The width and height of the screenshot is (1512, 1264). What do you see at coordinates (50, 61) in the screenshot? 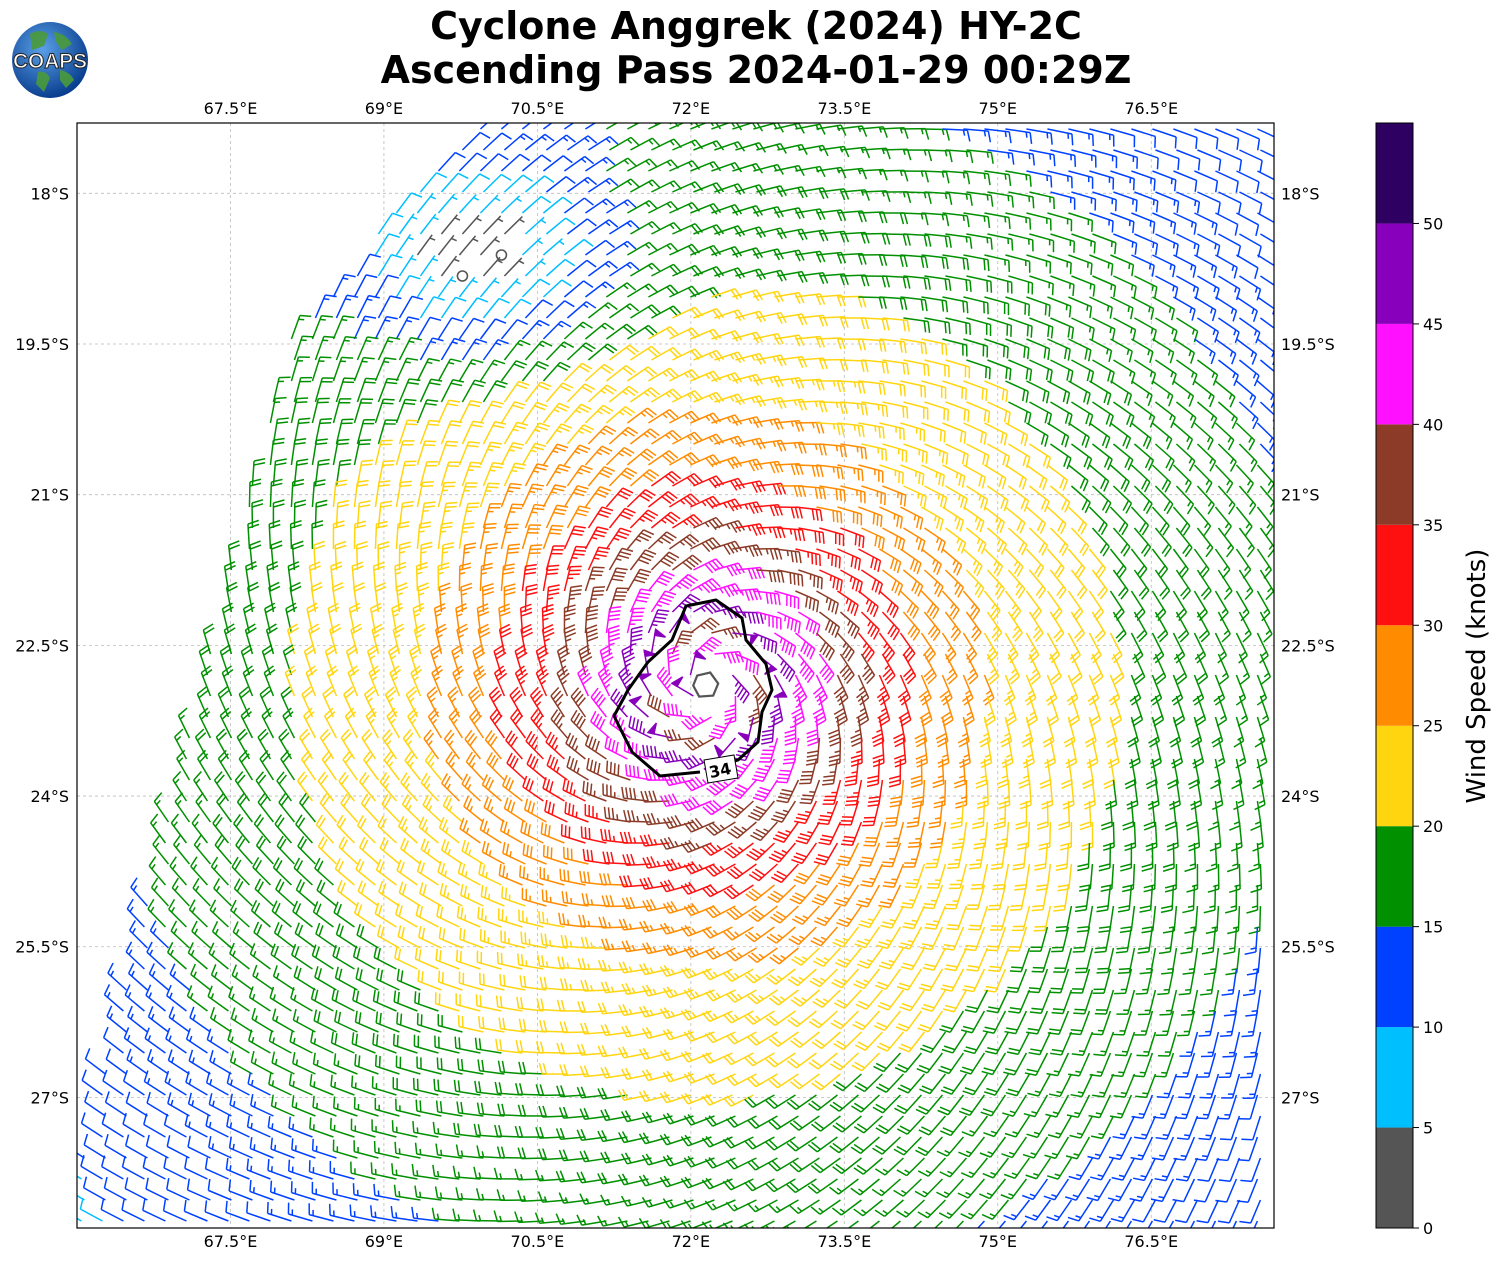
I see `logo-text: COAPS` at bounding box center [50, 61].